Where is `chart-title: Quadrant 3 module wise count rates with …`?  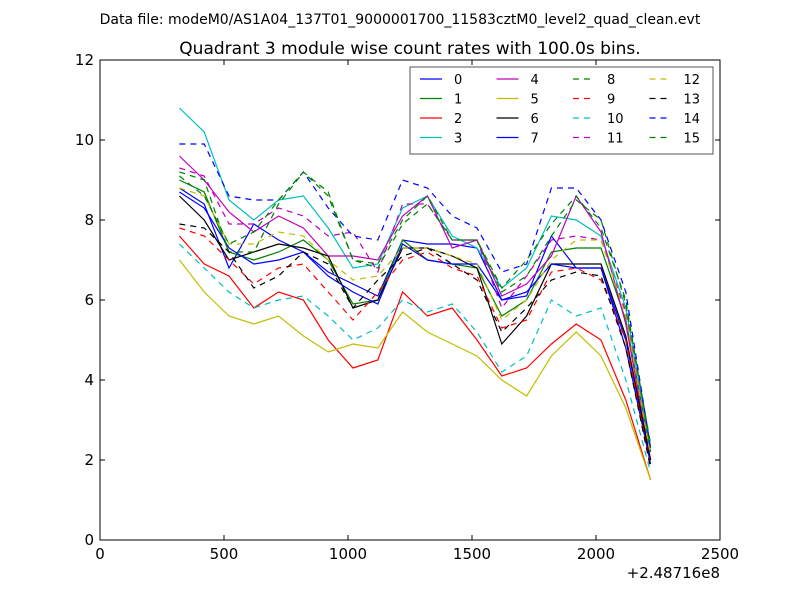
chart-title: Quadrant 3 module wise count rates with … is located at coordinates (409, 49).